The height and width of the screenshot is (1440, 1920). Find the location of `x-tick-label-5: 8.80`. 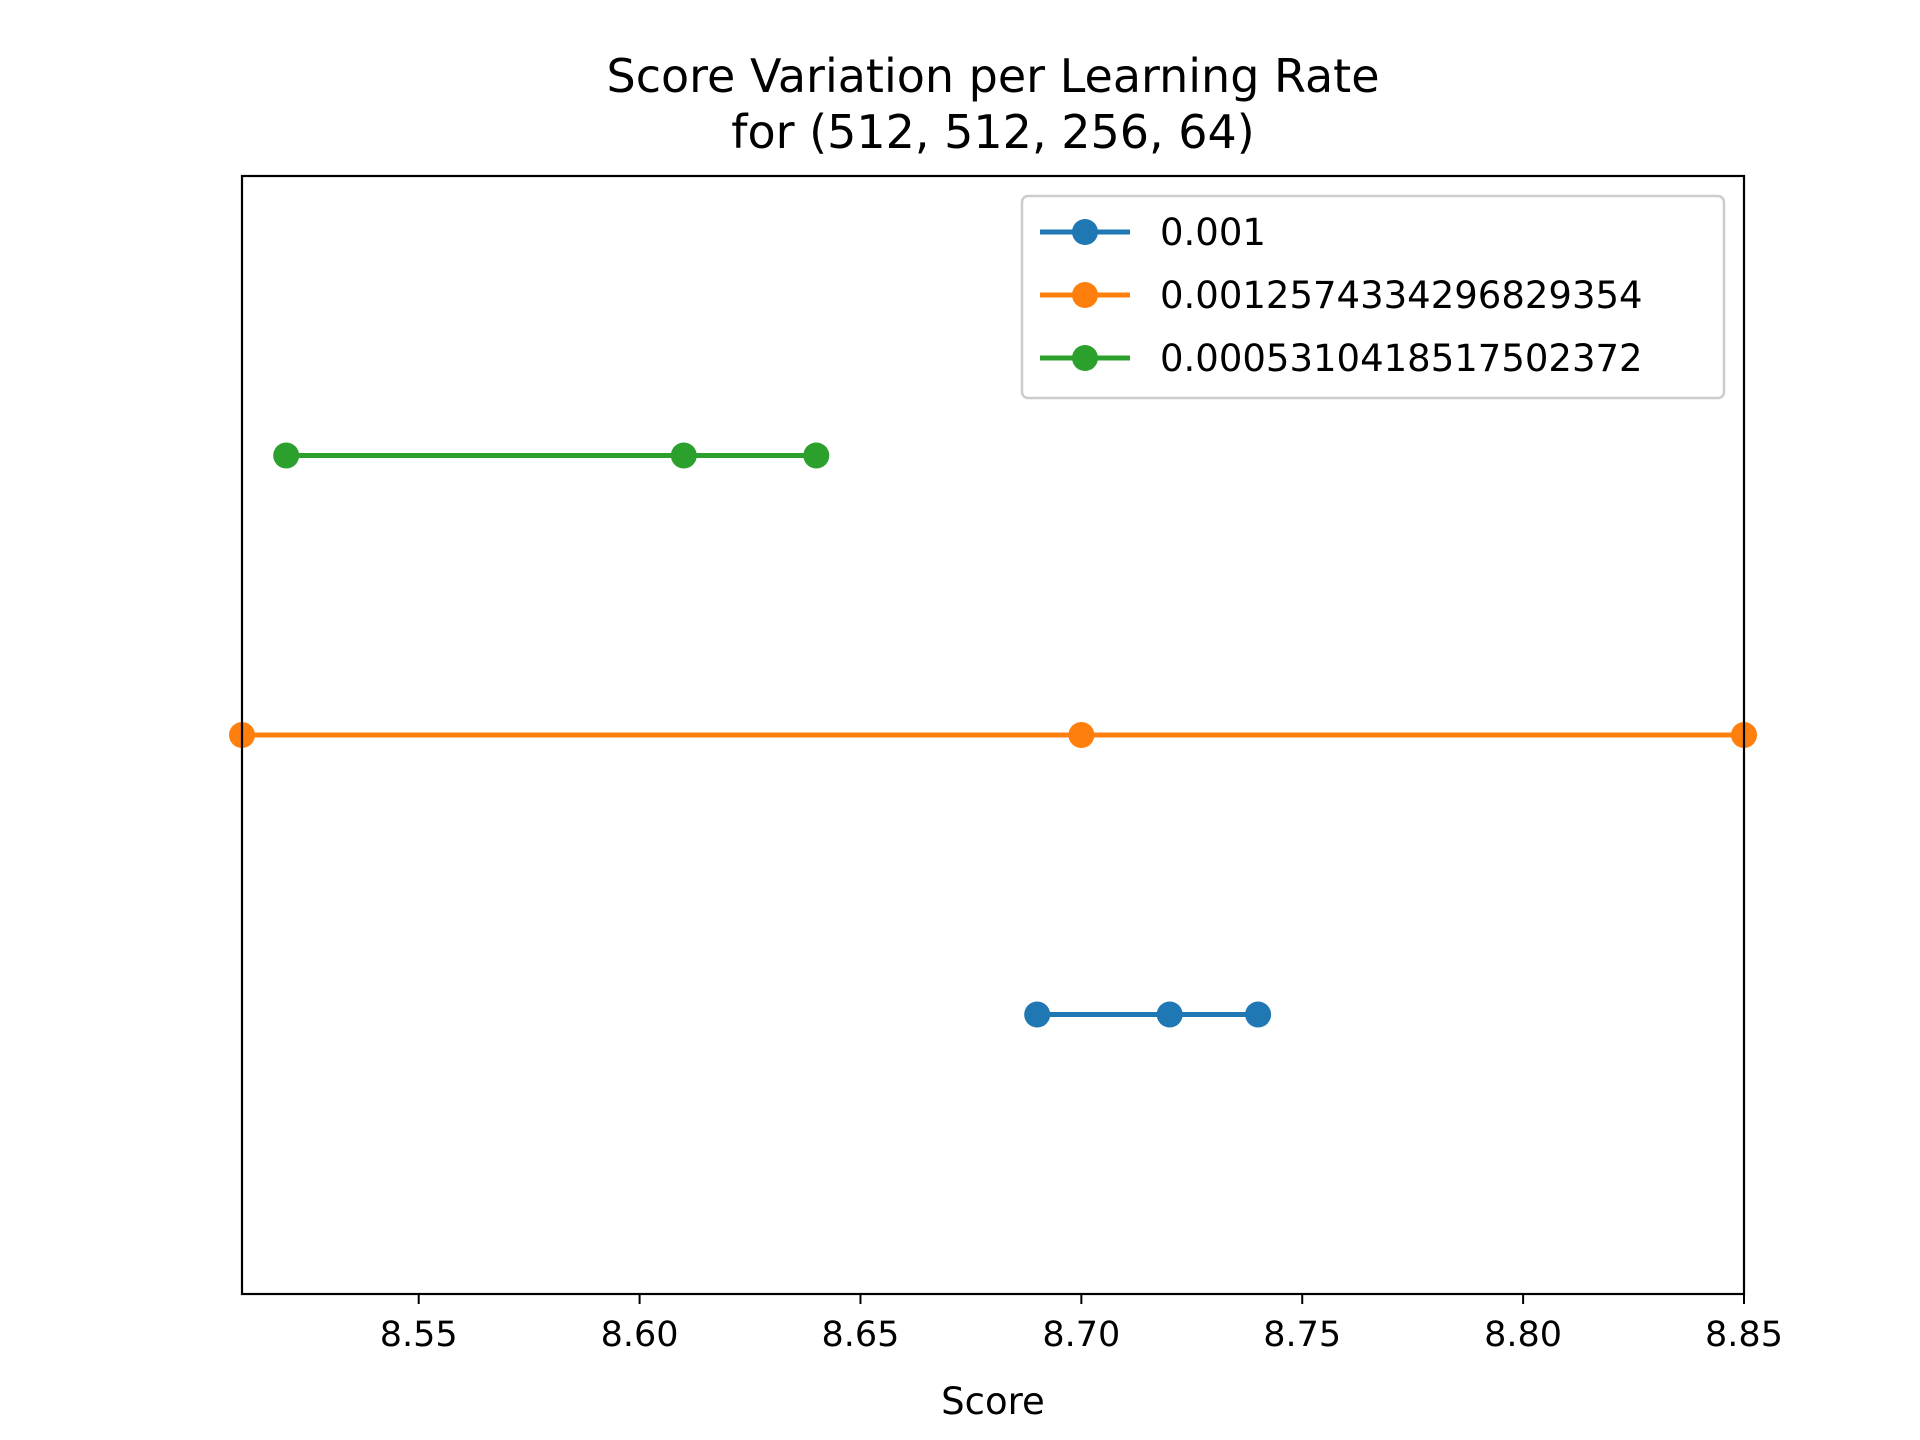

x-tick-label-5: 8.80 is located at coordinates (1523, 1335).